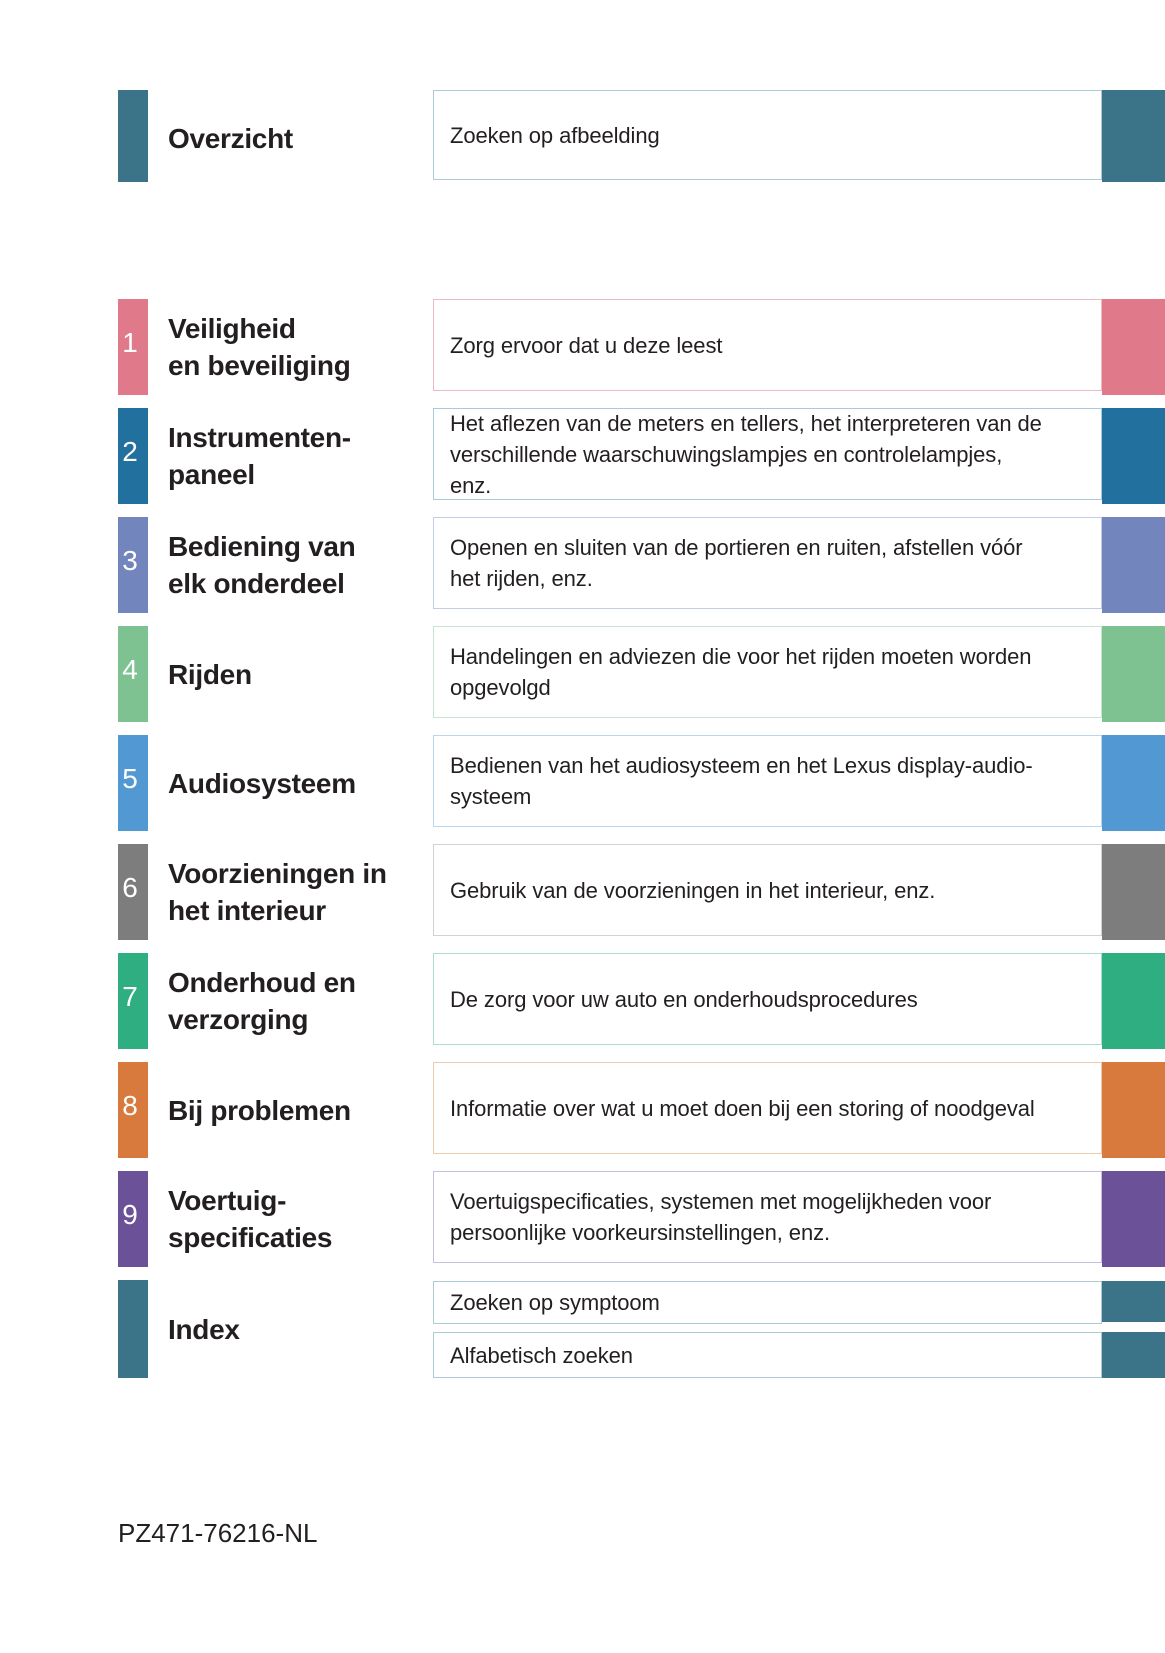 This screenshot has height=1653, width=1165. Describe the element at coordinates (230, 138) in the screenshot. I see `overview-title: Overzicht` at that location.